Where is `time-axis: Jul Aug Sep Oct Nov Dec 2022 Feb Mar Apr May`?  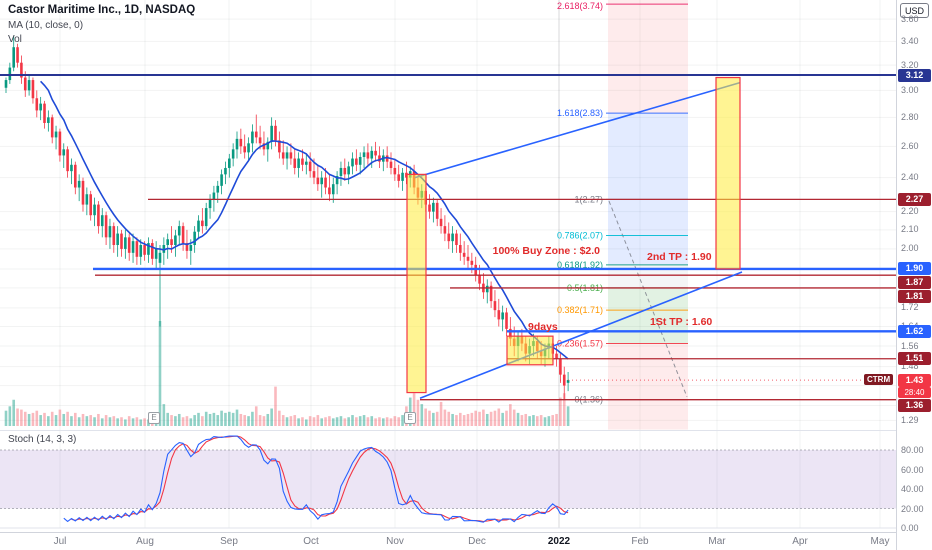
time-axis: Jul Aug Sep Oct Nov Dec 2022 Feb Mar Apr May is located at coordinates (448, 541).